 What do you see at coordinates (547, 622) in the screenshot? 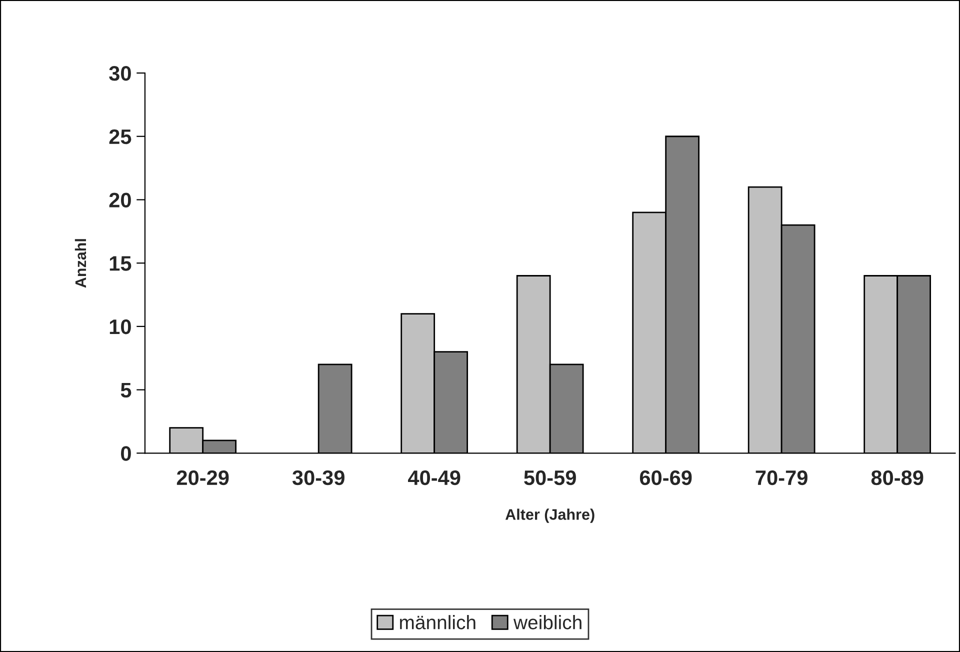
I see `legend-label: weiblich` at bounding box center [547, 622].